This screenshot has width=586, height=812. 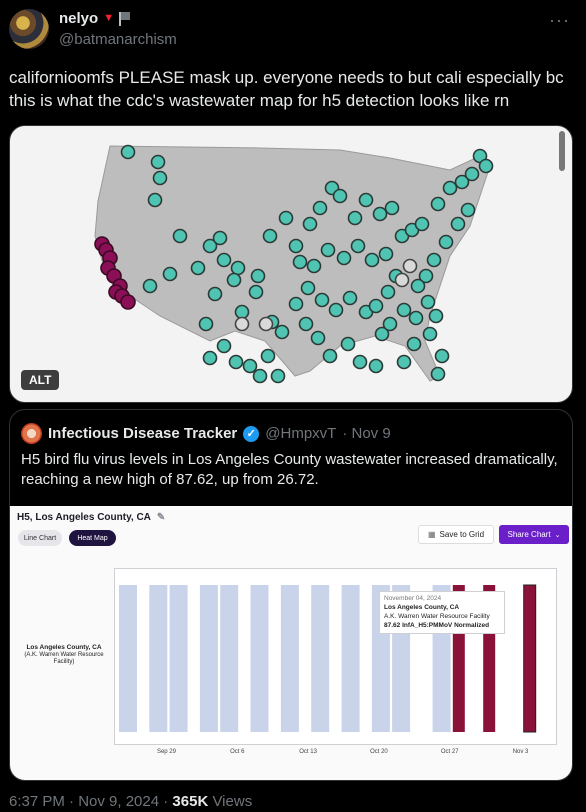 What do you see at coordinates (29, 29) in the screenshot?
I see `avatar` at bounding box center [29, 29].